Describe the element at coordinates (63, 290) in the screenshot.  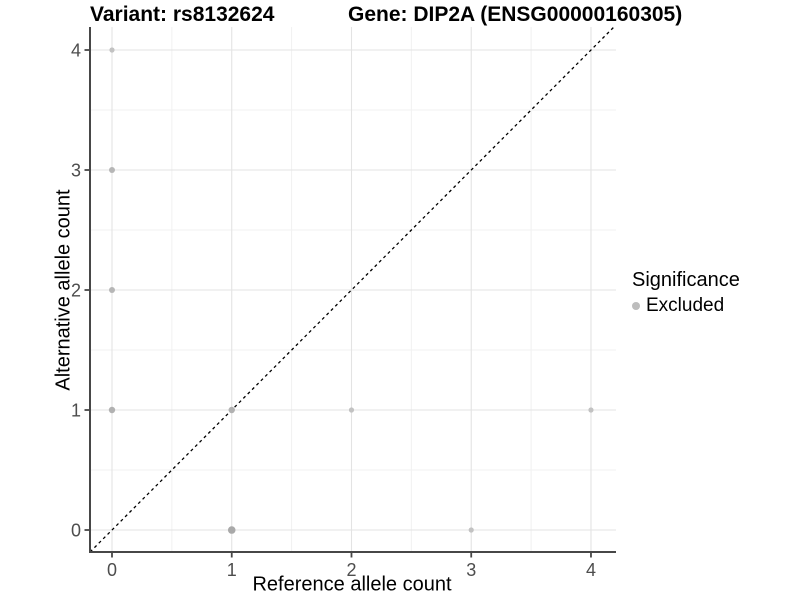
I see `y-axis-title: Alternative allele count` at that location.